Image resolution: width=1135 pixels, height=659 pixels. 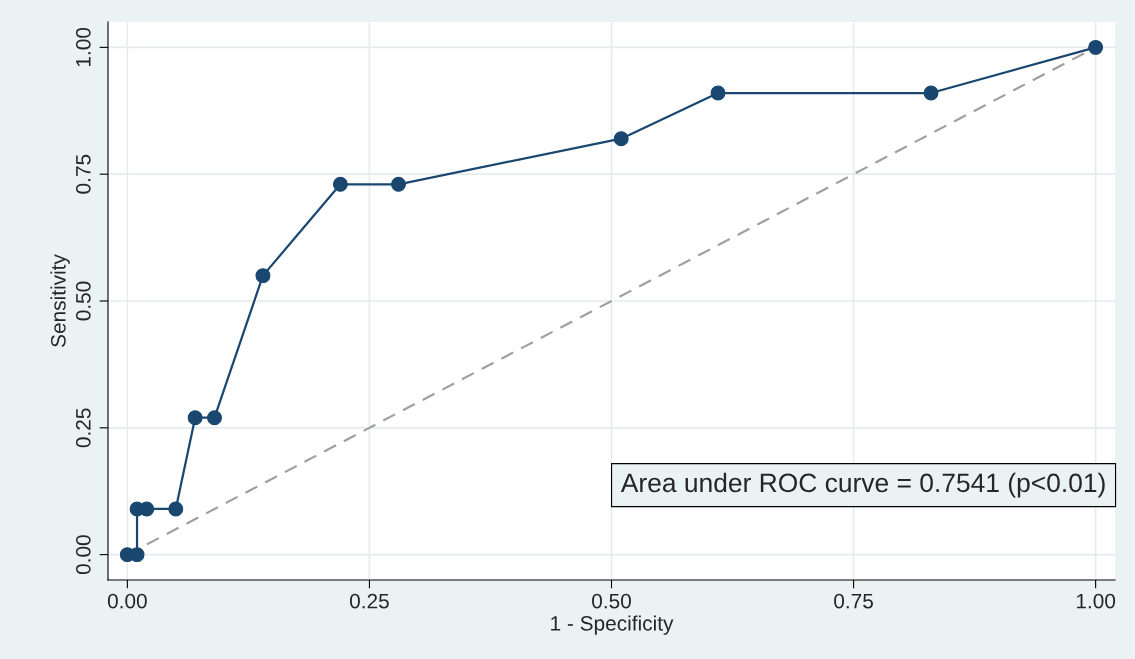 What do you see at coordinates (862, 485) in the screenshot?
I see `annotation: Area under ROC curve = 0.7541 (p<0.01)` at bounding box center [862, 485].